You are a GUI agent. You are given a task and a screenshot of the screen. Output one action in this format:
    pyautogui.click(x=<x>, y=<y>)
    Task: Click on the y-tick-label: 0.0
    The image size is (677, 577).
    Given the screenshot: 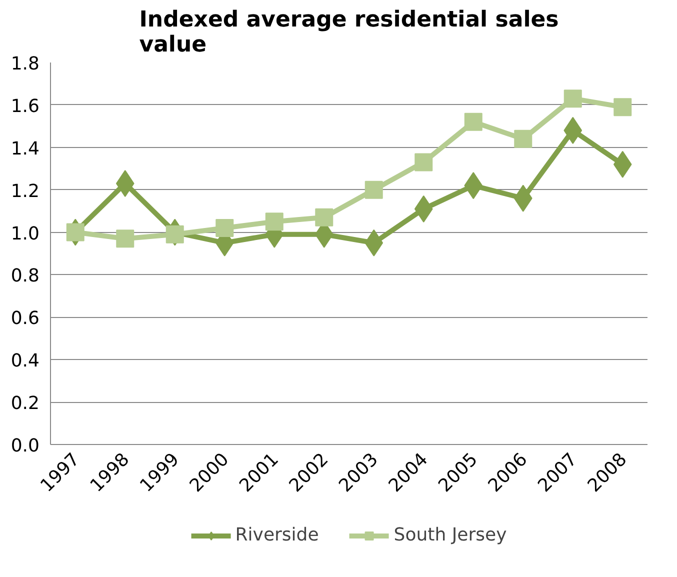 What is the action you would take?
    pyautogui.click(x=25, y=446)
    